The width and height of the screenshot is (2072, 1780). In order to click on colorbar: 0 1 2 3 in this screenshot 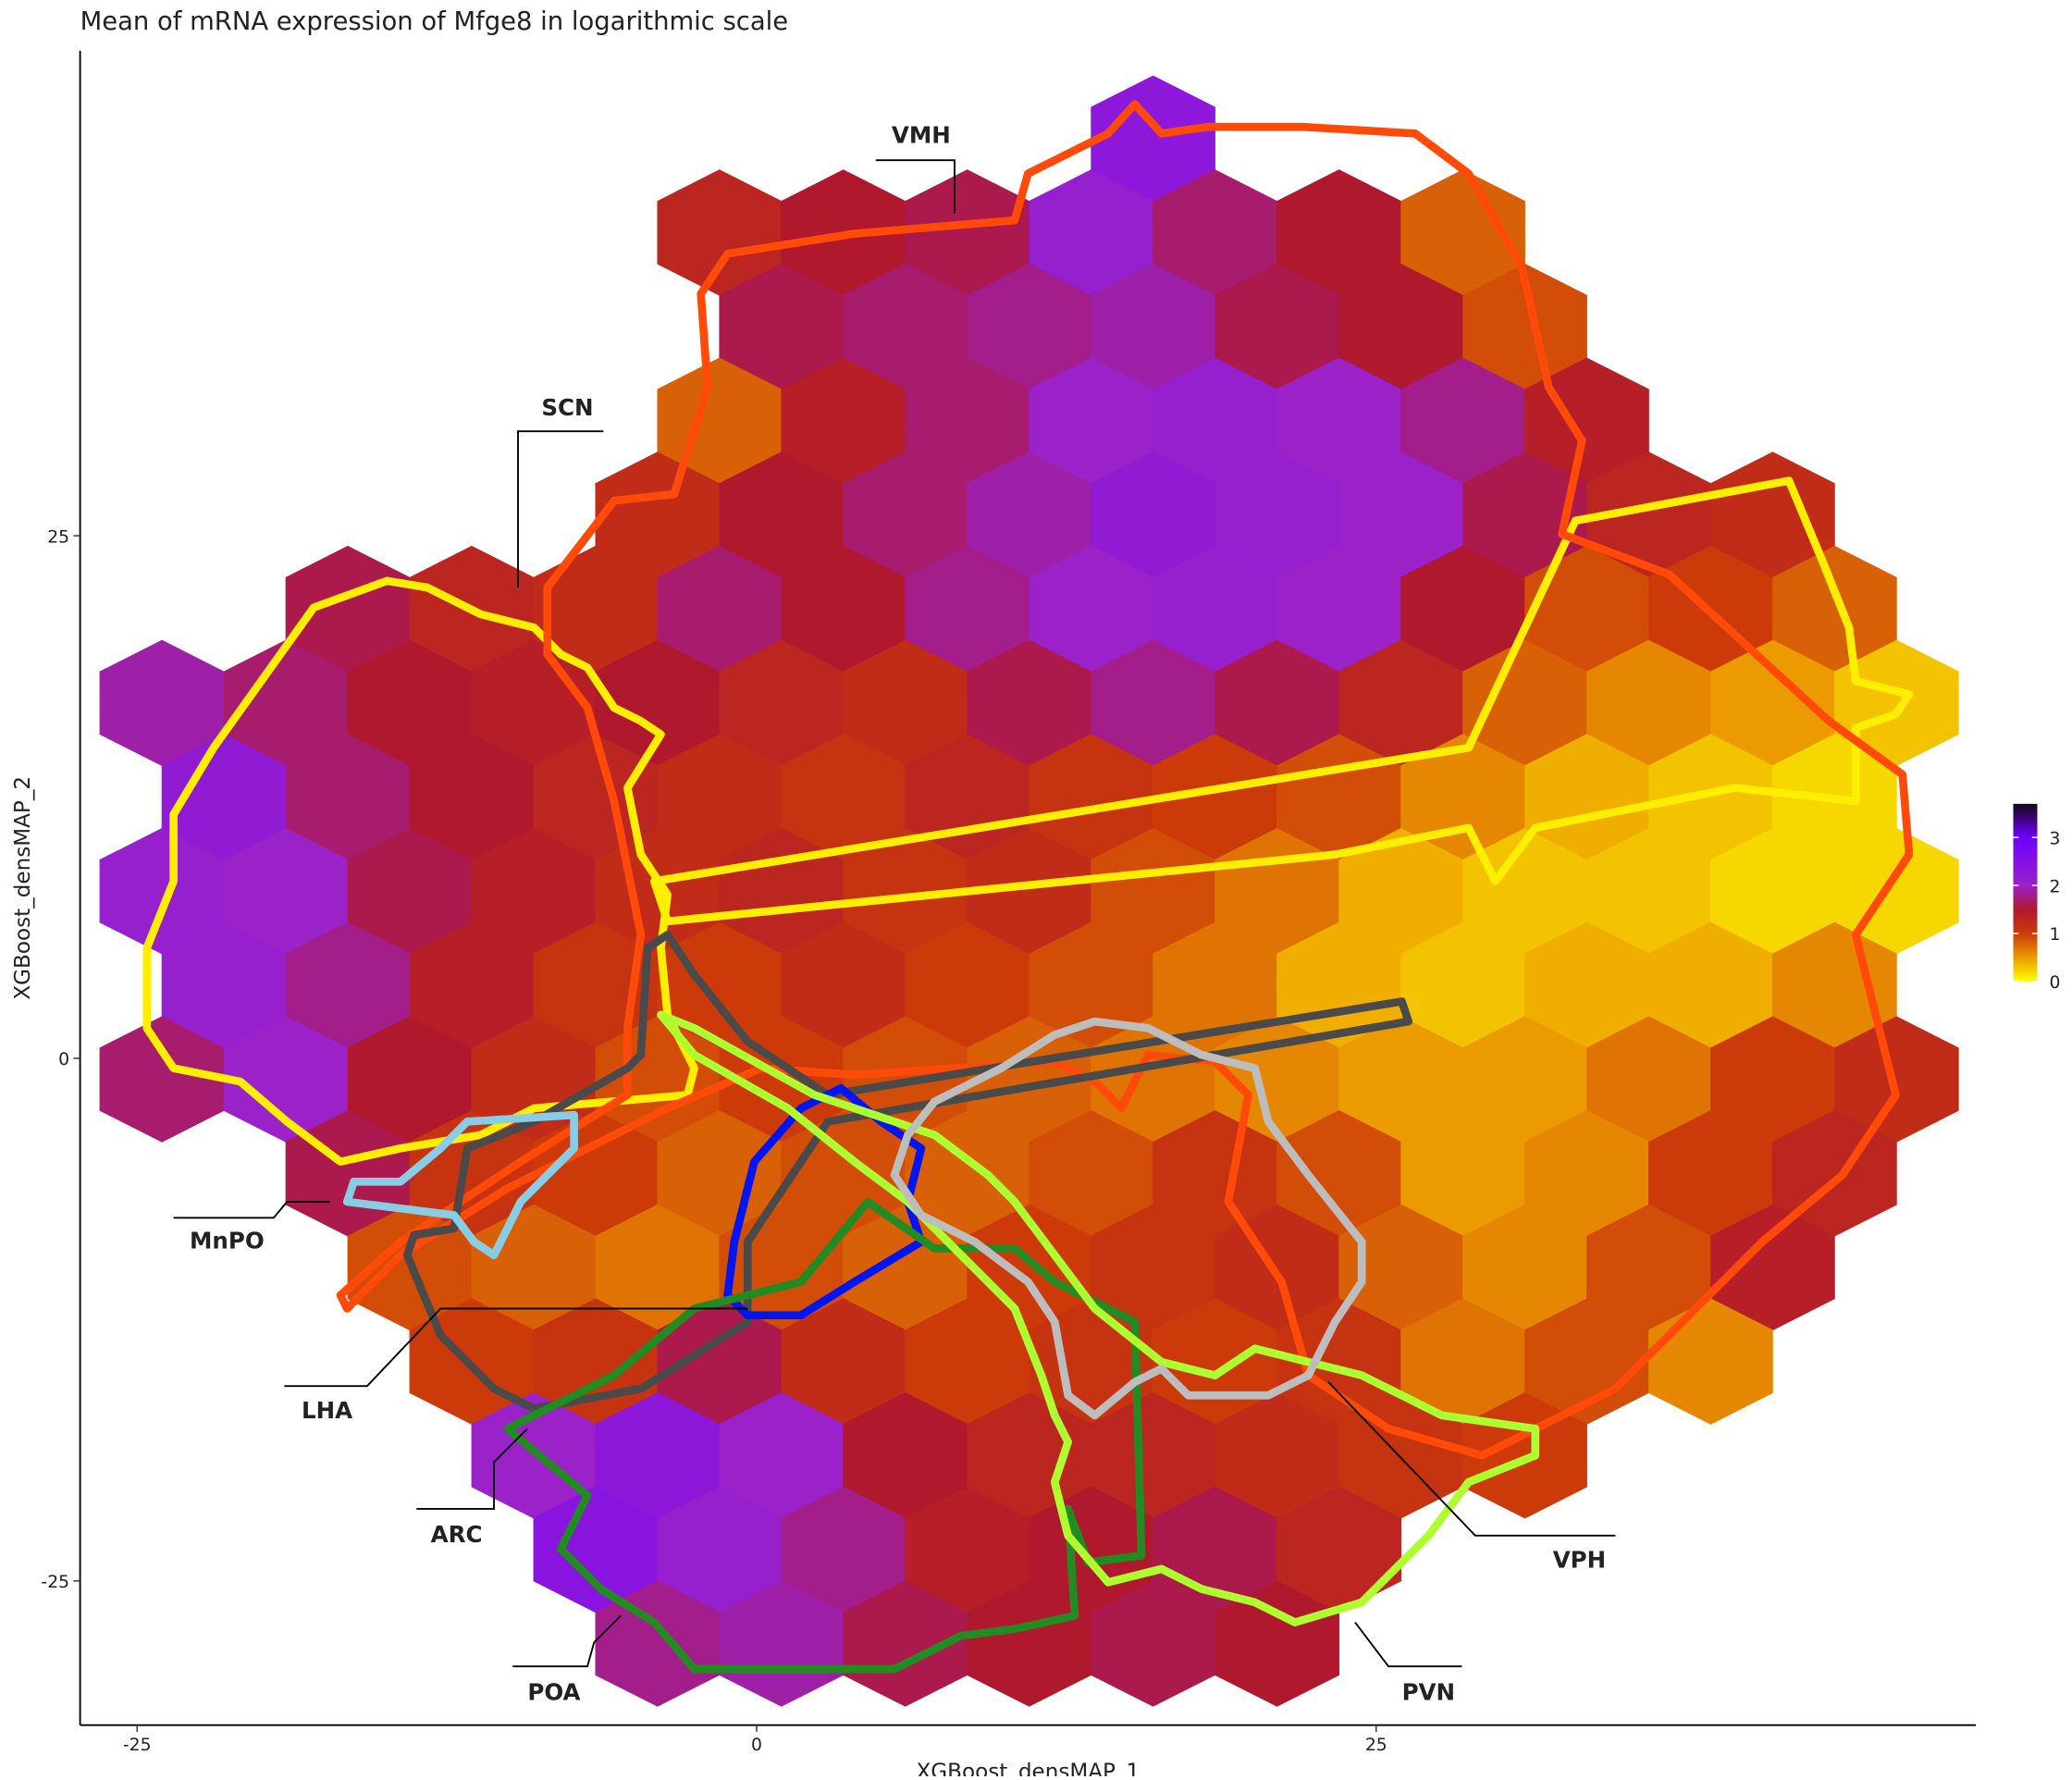, I will do `click(2037, 898)`.